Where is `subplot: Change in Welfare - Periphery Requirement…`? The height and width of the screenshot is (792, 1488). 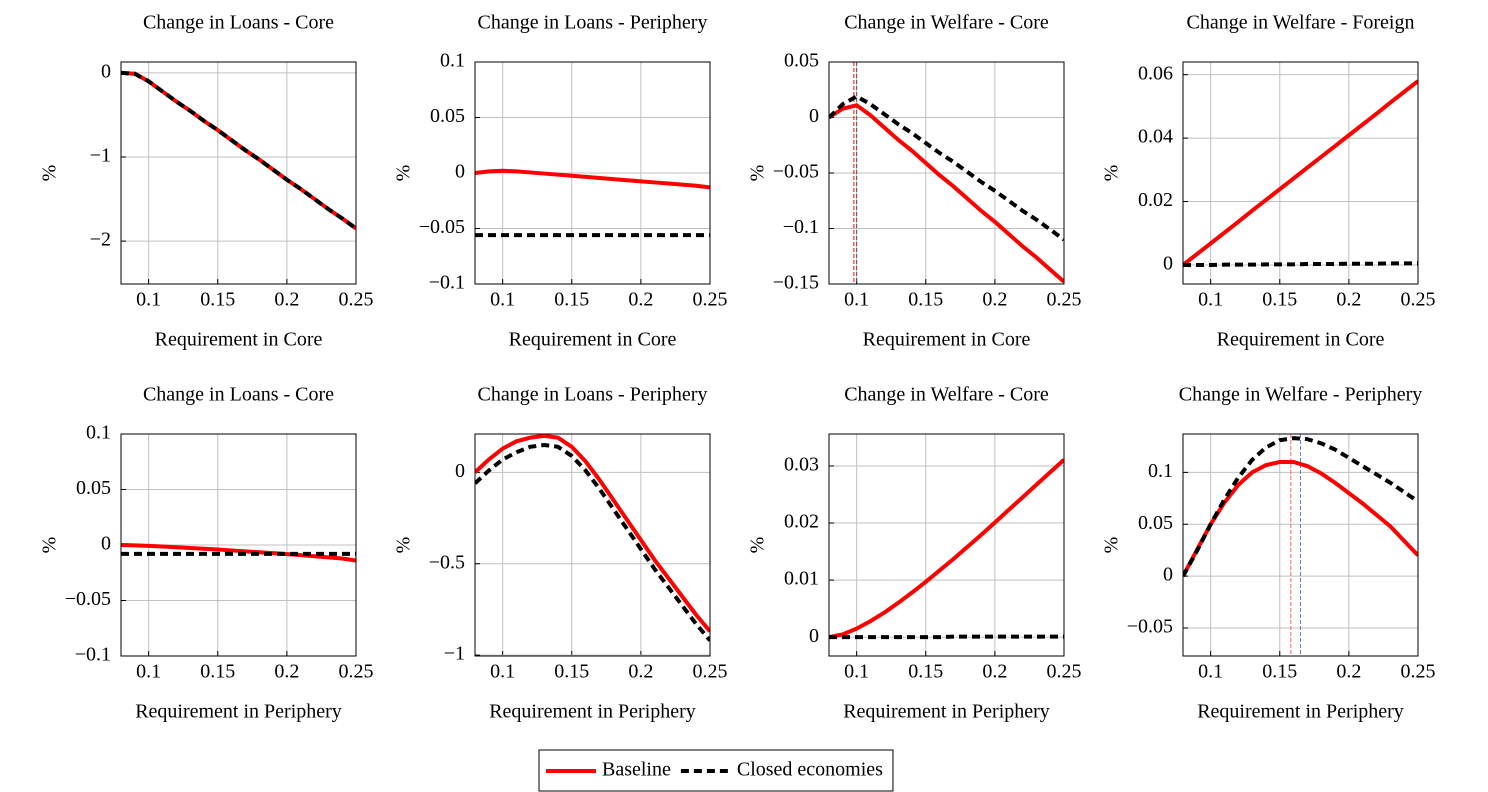
subplot: Change in Welfare - Periphery Requirement… is located at coordinates (1268, 553).